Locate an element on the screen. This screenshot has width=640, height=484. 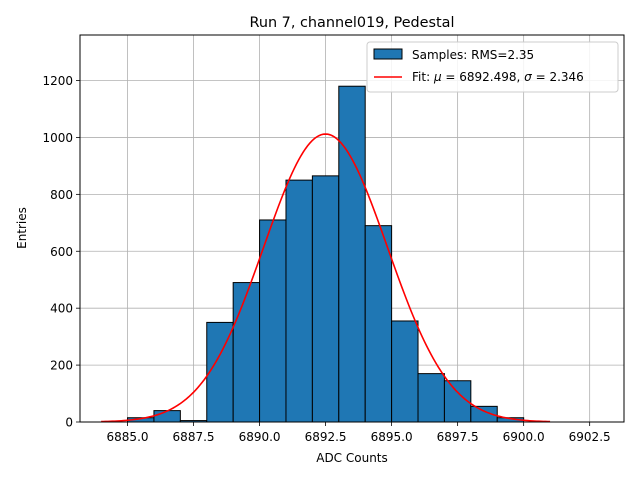
y-tick-label: 600 is located at coordinates (61, 252).